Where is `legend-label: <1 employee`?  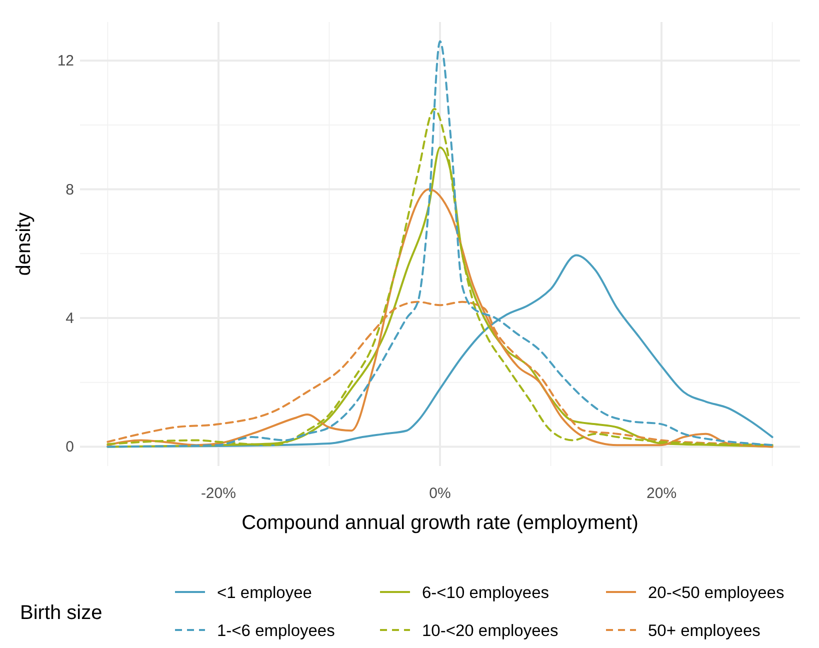
legend-label: <1 employee is located at coordinates (264, 593).